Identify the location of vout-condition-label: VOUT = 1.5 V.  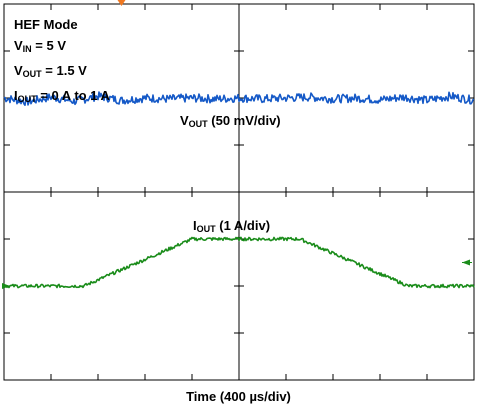
(50, 71).